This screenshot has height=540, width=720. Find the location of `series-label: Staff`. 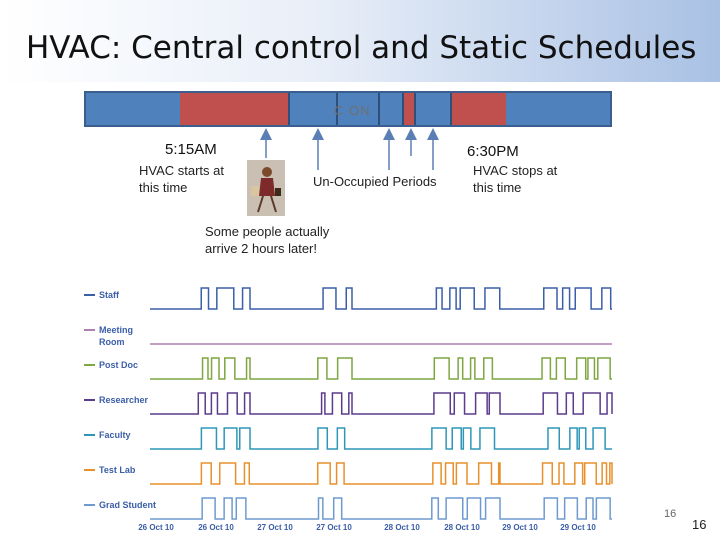

series-label: Staff is located at coordinates (109, 295).